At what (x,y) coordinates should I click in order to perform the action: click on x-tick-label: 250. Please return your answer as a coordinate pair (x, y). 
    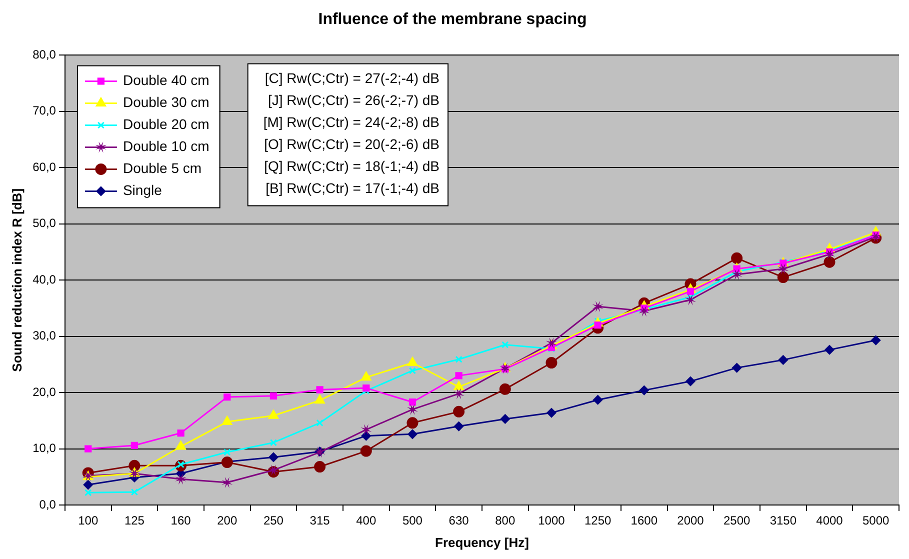
    Looking at the image, I should click on (273, 521).